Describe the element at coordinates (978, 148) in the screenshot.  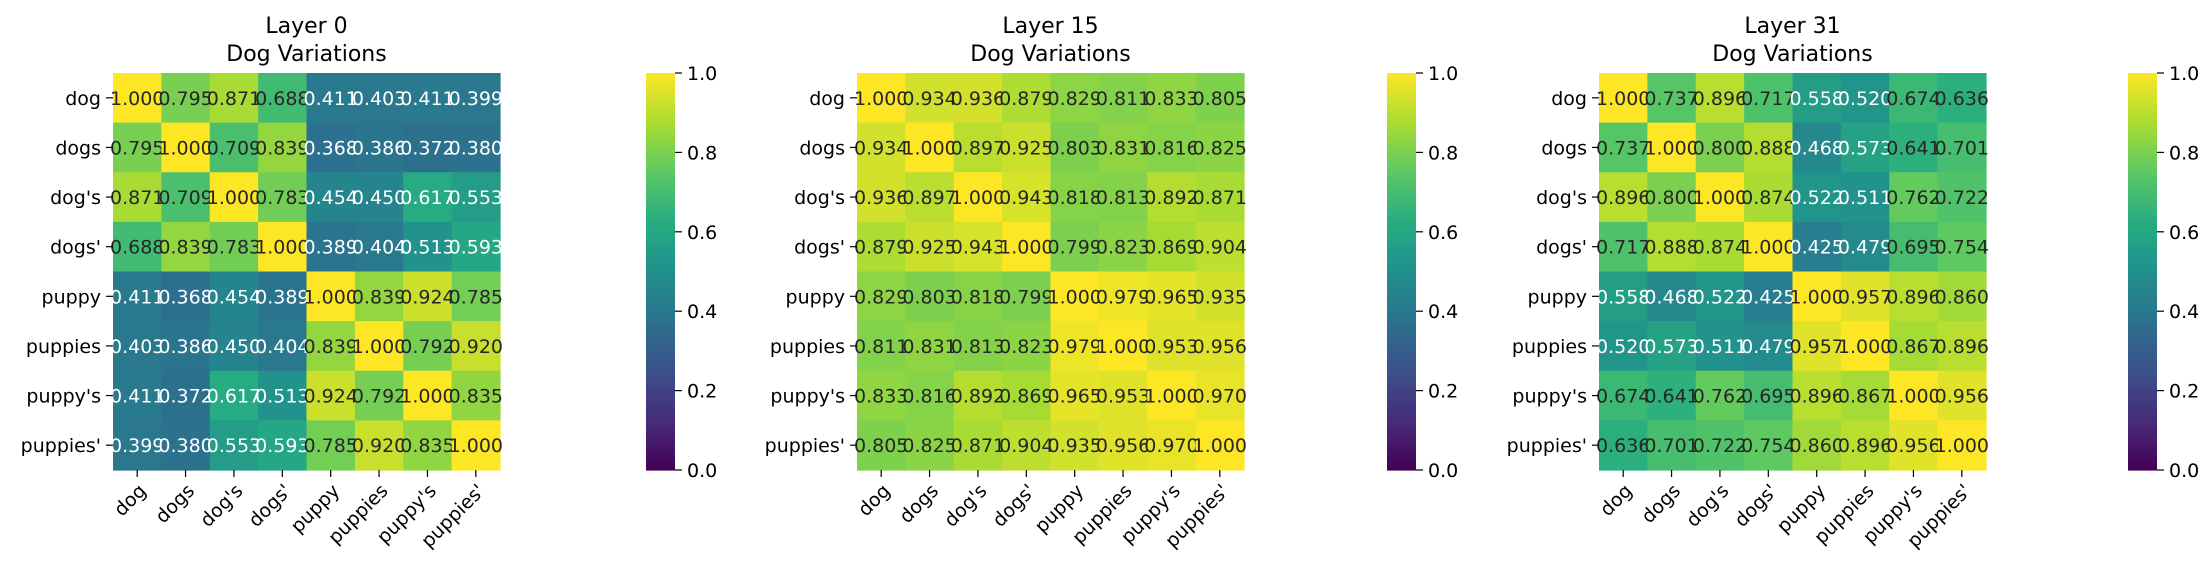
I see `cell-value-label: 0.897` at that location.